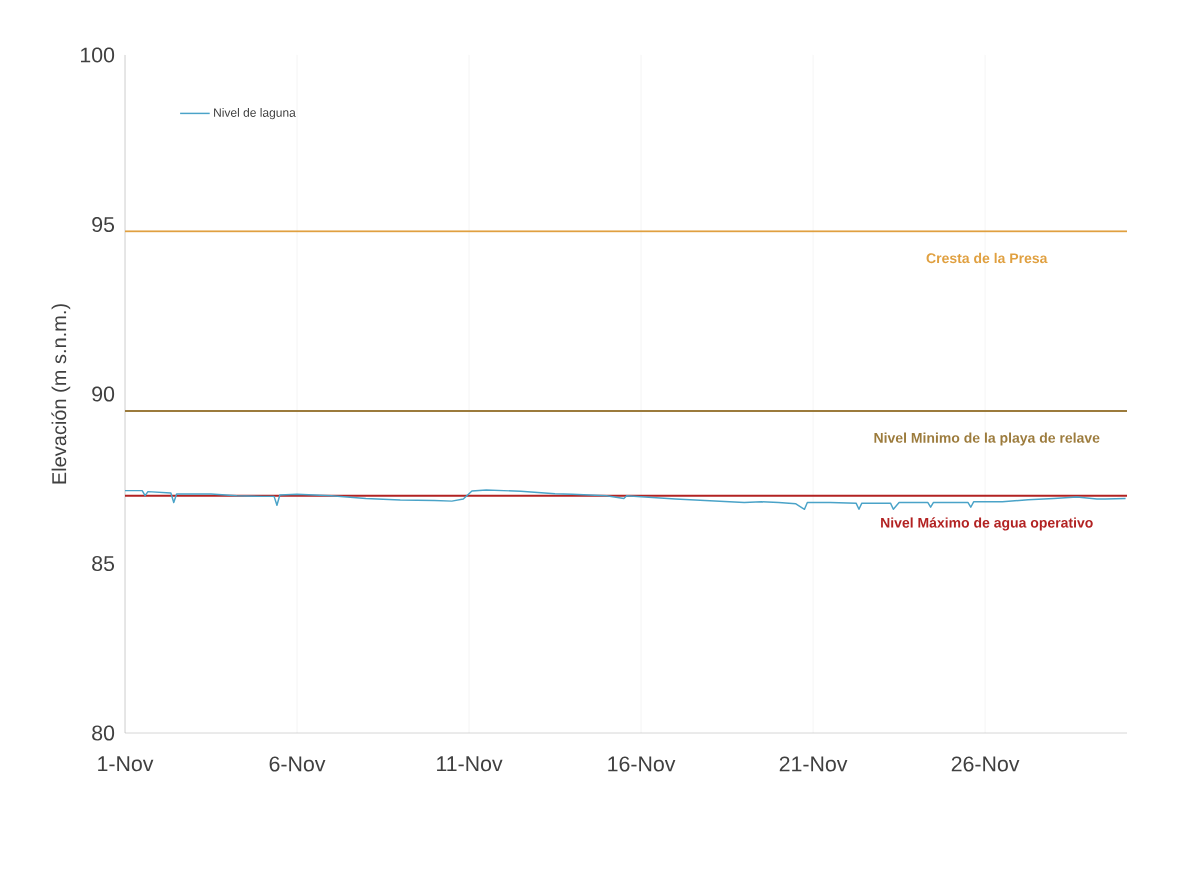 Image resolution: width=1198 pixels, height=879 pixels. What do you see at coordinates (642, 764) in the screenshot?
I see `x-tick-label: 16-Nov` at bounding box center [642, 764].